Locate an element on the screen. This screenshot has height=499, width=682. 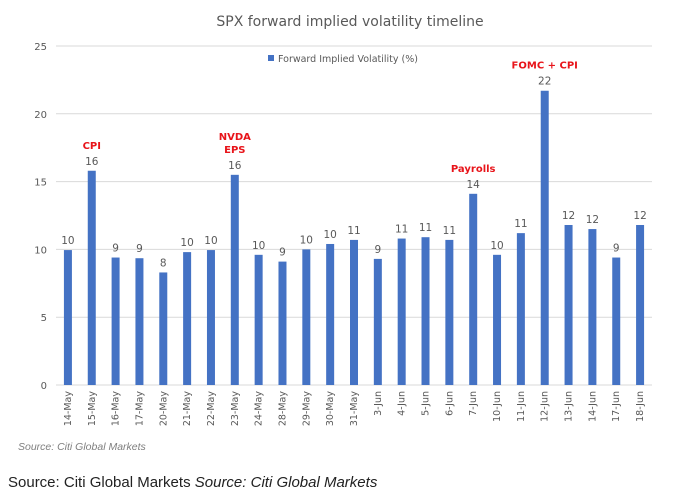
annotation-label: FOMC + CPI is located at coordinates (545, 66).